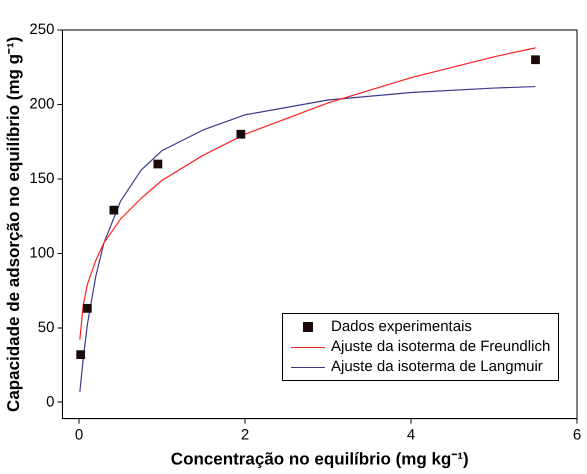  I want to click on x-tick-label: 0, so click(79, 435).